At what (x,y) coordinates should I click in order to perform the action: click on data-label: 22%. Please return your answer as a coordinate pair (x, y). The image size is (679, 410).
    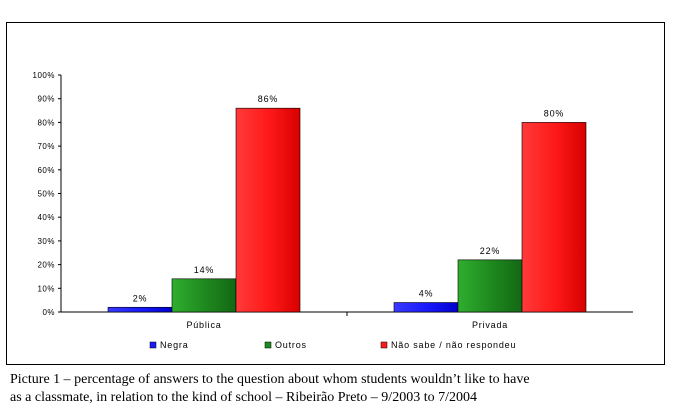
    Looking at the image, I should click on (490, 251).